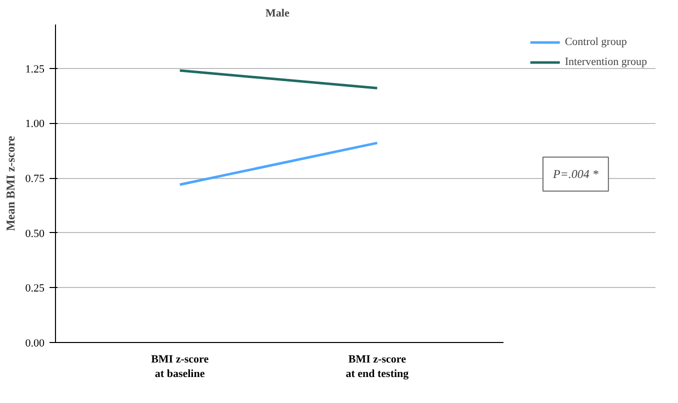 The image size is (678, 403). What do you see at coordinates (278, 14) in the screenshot?
I see `chart-title: Male` at bounding box center [278, 14].